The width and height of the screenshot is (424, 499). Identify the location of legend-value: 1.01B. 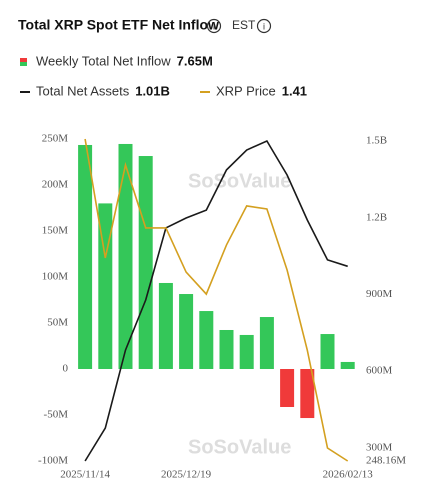
(152, 90).